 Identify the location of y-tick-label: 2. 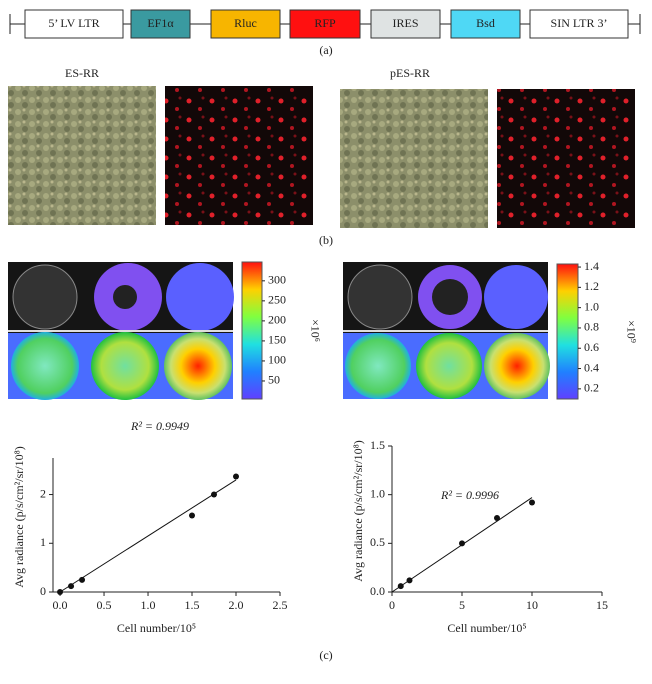
(43, 493).